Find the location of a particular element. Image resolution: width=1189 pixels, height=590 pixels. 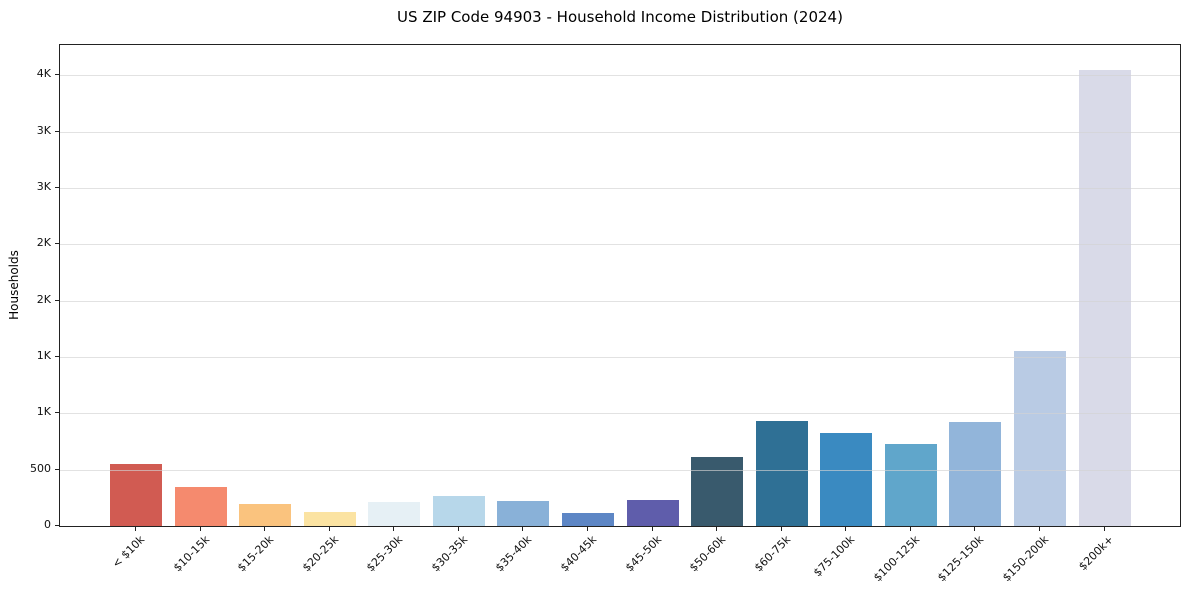

y-axis-label: Households is located at coordinates (14, 285).